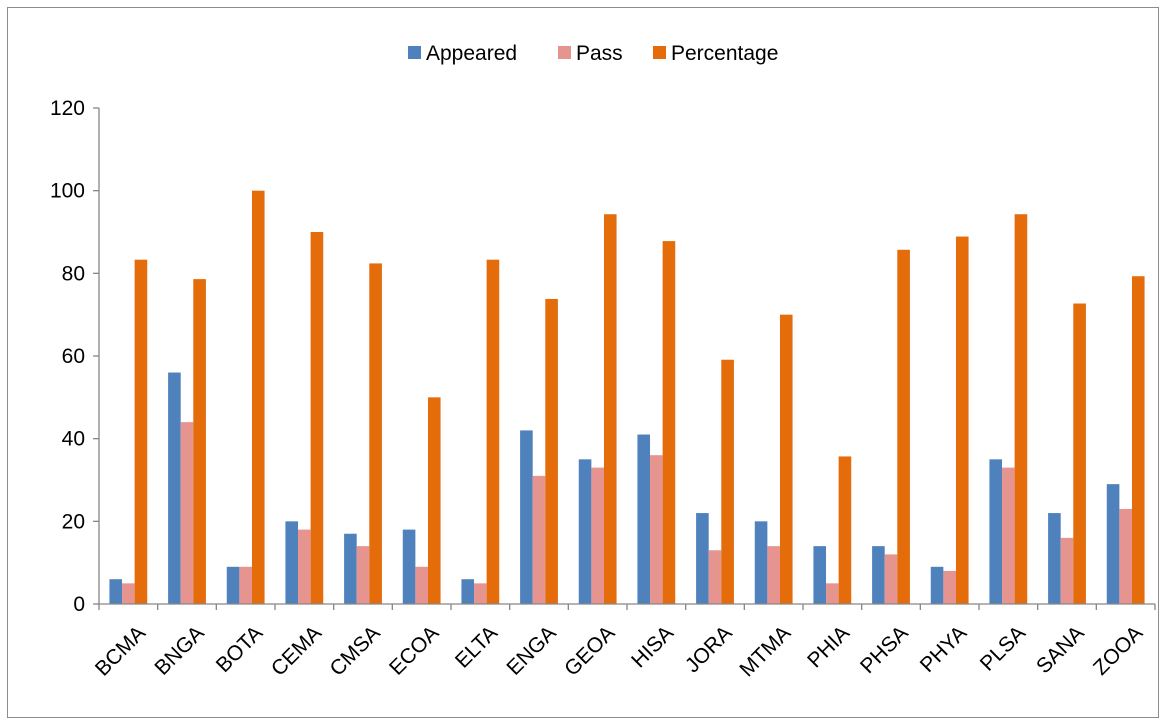 The image size is (1168, 726). What do you see at coordinates (765, 651) in the screenshot?
I see `x-tick-label: MTMA` at bounding box center [765, 651].